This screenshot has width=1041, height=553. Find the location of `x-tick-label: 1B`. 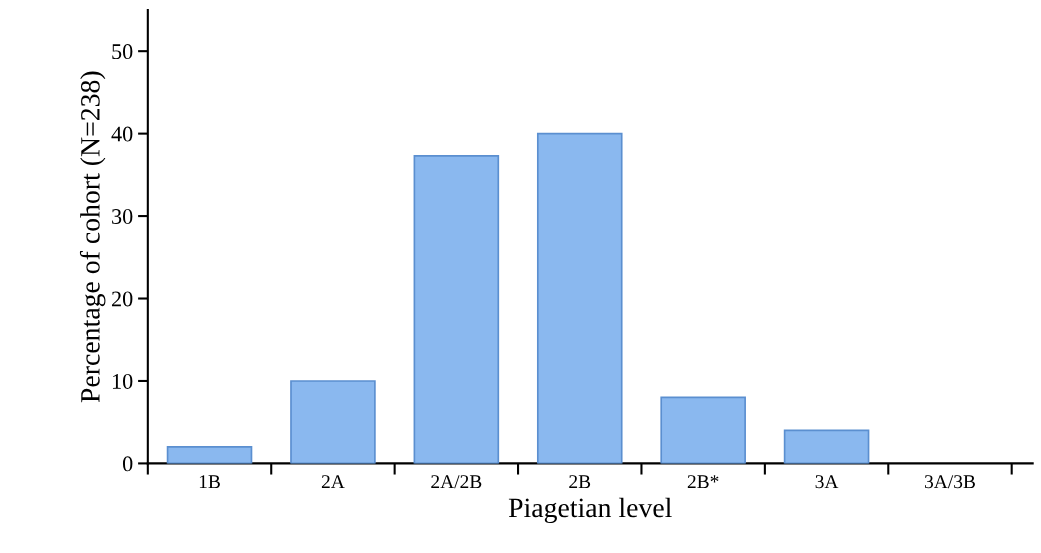

x-tick-label: 1B is located at coordinates (209, 482).